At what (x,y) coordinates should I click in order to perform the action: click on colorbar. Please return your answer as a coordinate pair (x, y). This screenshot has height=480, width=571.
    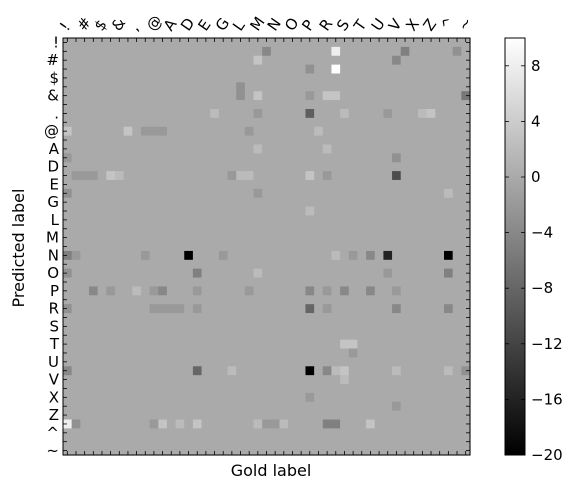
    Looking at the image, I should click on (515, 246).